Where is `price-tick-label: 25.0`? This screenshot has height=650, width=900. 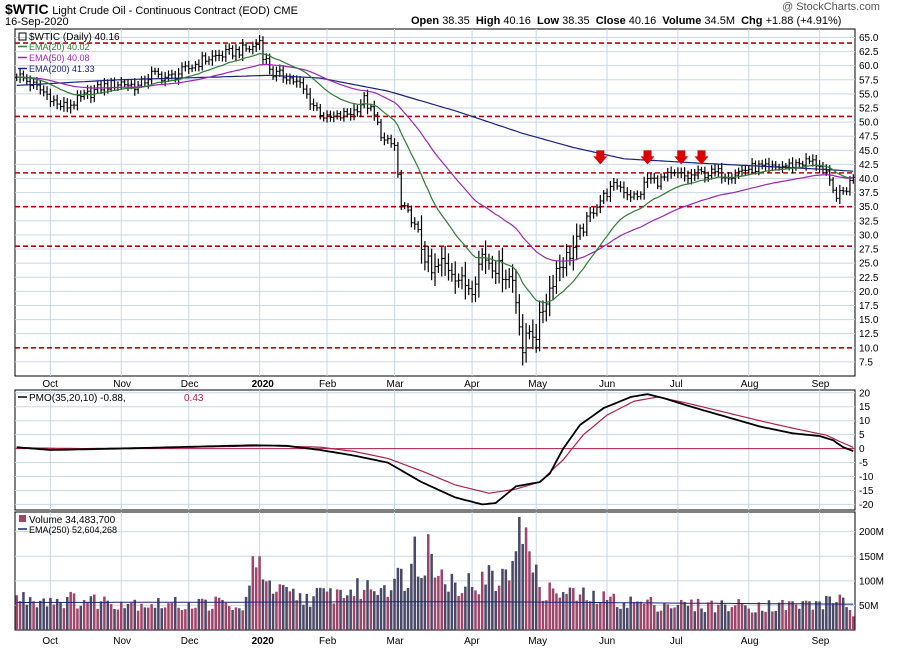 price-tick-label: 25.0 is located at coordinates (869, 264).